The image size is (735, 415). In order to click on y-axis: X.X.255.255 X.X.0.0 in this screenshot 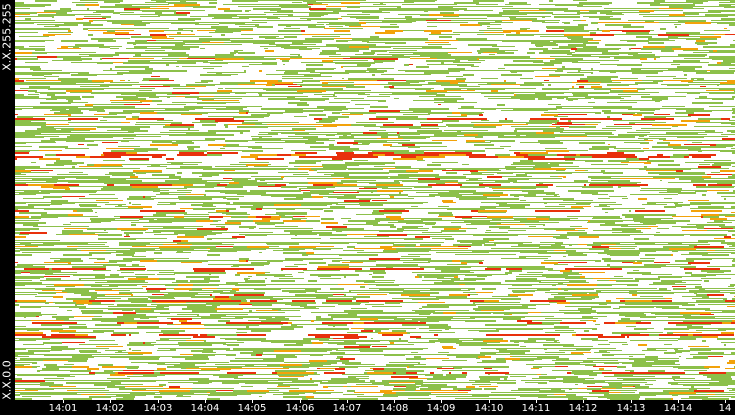, I will do `click(7, 200)`.